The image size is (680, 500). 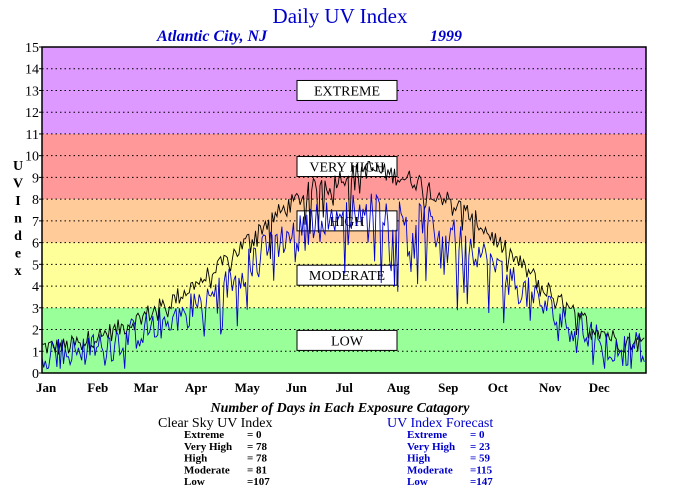 What do you see at coordinates (339, 408) in the screenshot?
I see `summary-caption: Number of Days in Each Exposure Catagory` at bounding box center [339, 408].